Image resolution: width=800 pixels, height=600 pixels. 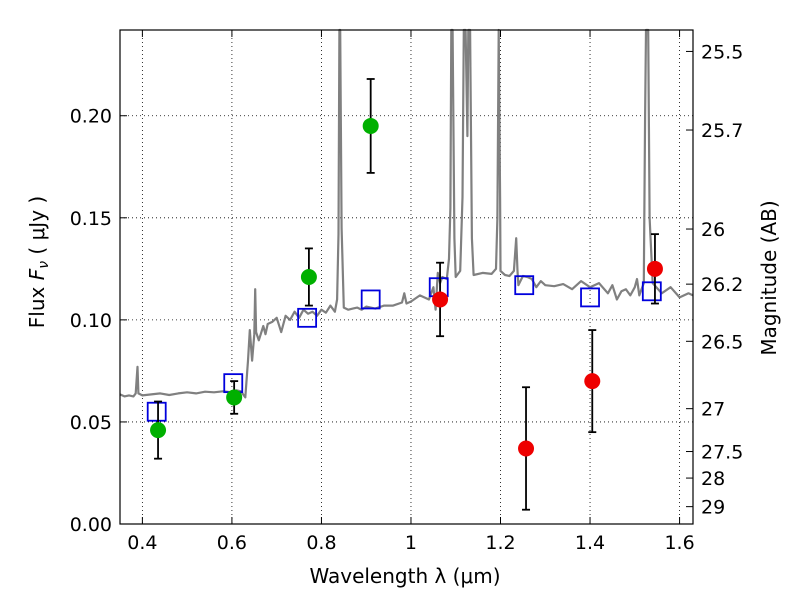 I want to click on y-tick-label: 0.00, so click(x=91, y=525).